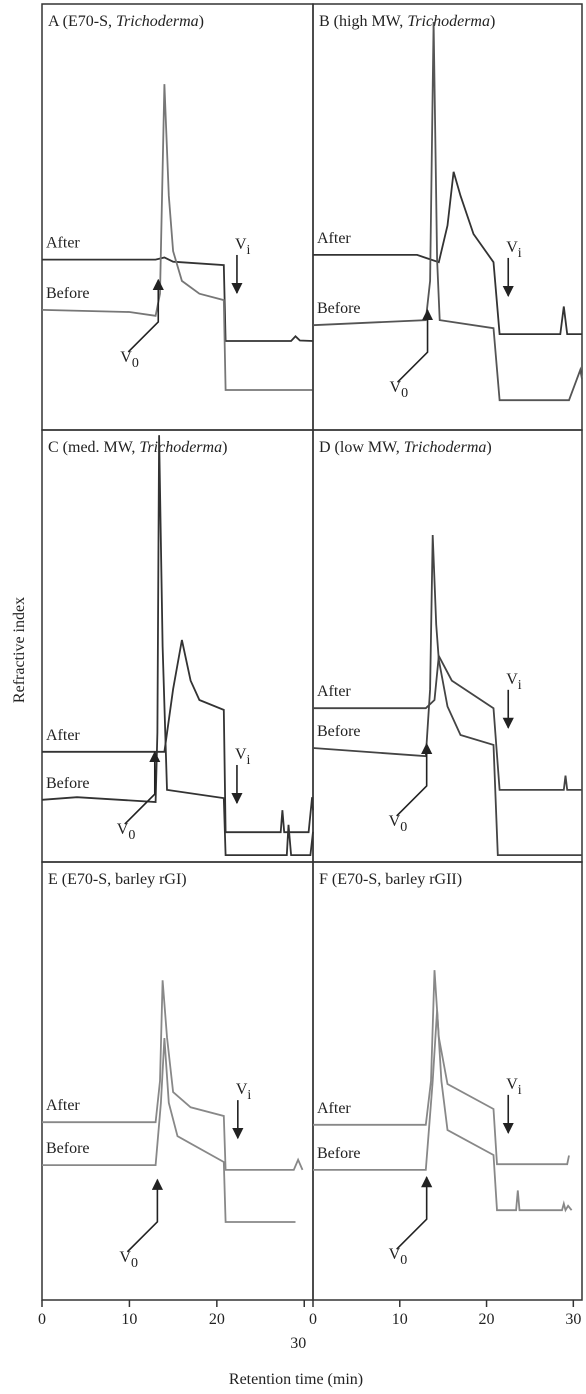 The width and height of the screenshot is (586, 1394). I want to click on panel-title: F (E70-S, barley rGII), so click(390, 879).